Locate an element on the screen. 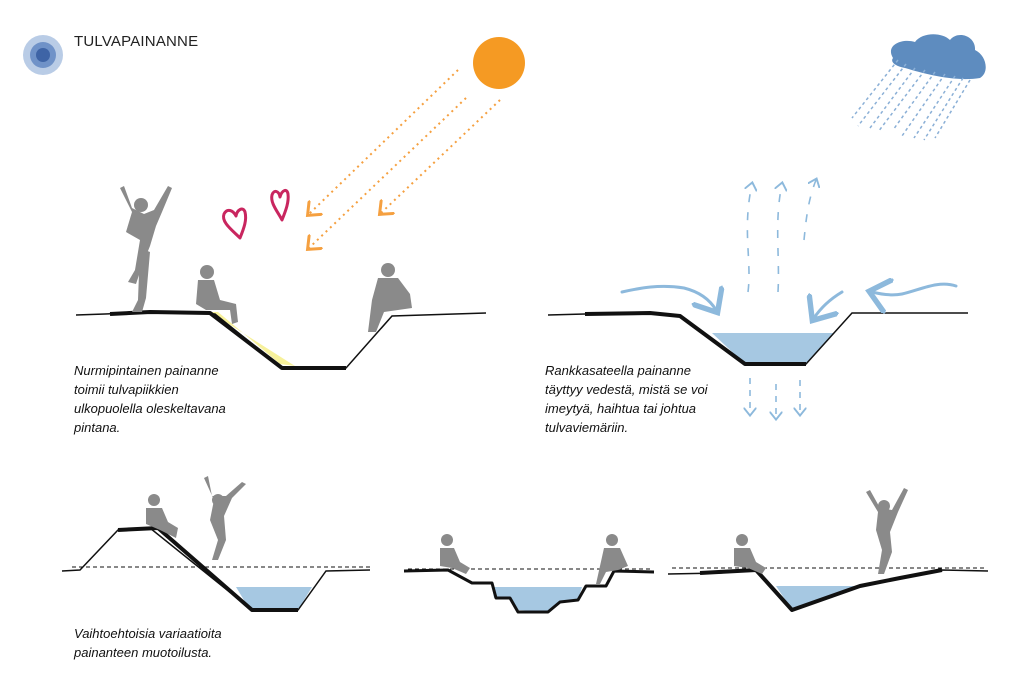 Image resolution: width=1034 pixels, height=699 pixels. water-flow-arrow-icon is located at coordinates (789, 301).